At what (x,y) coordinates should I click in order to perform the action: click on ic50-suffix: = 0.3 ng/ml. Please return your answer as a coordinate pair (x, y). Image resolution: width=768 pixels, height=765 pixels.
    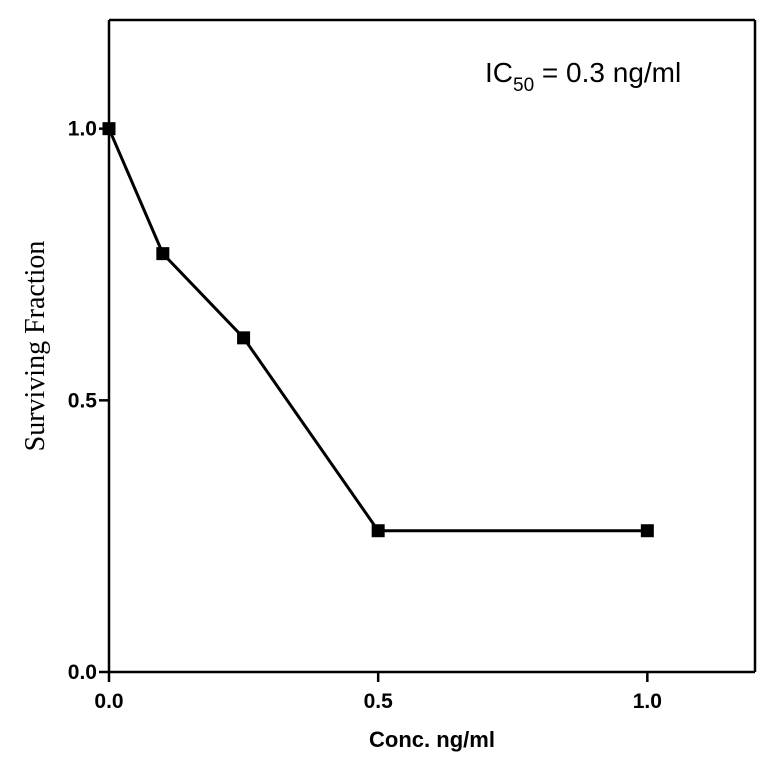
    Looking at the image, I should click on (607, 72).